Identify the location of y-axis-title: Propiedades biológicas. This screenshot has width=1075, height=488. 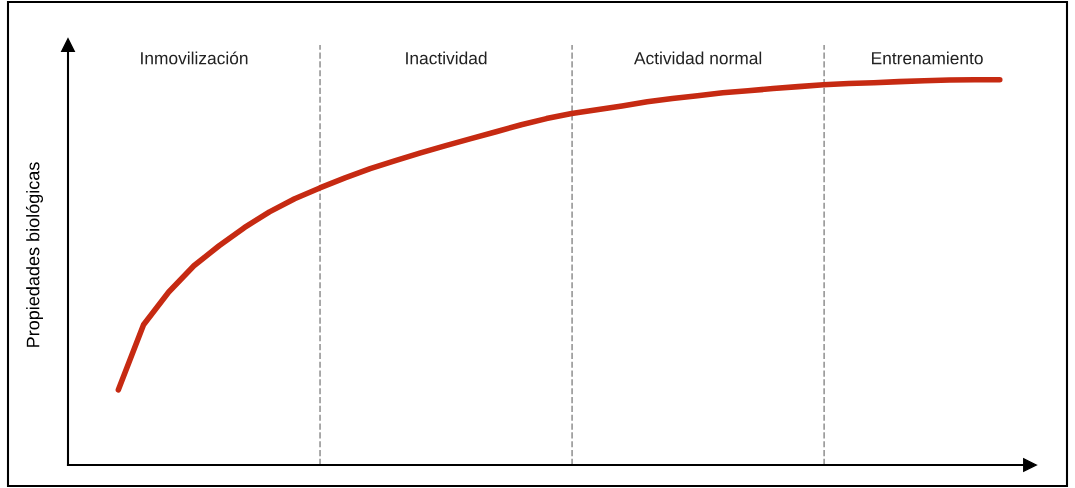
(34, 254).